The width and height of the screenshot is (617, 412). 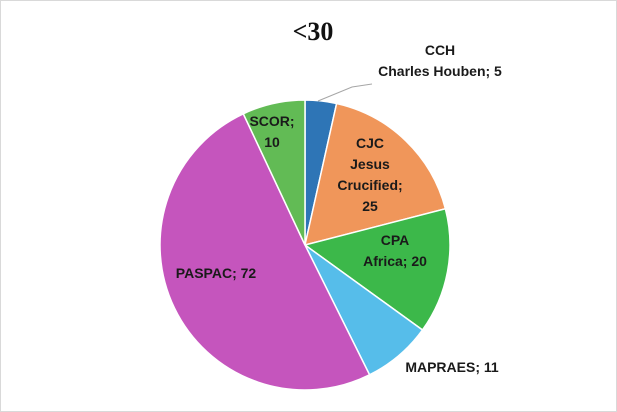 I want to click on leader-line, so click(x=345, y=92).